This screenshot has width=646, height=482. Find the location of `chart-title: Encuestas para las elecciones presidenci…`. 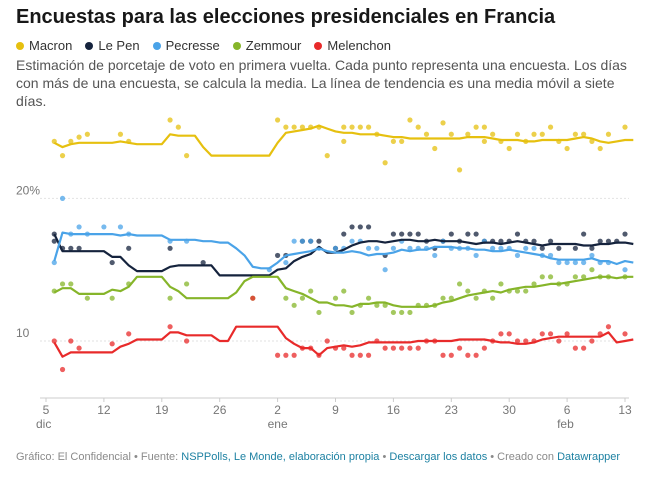

chart-title: Encuestas para las elecciones presidenci… is located at coordinates (286, 17).